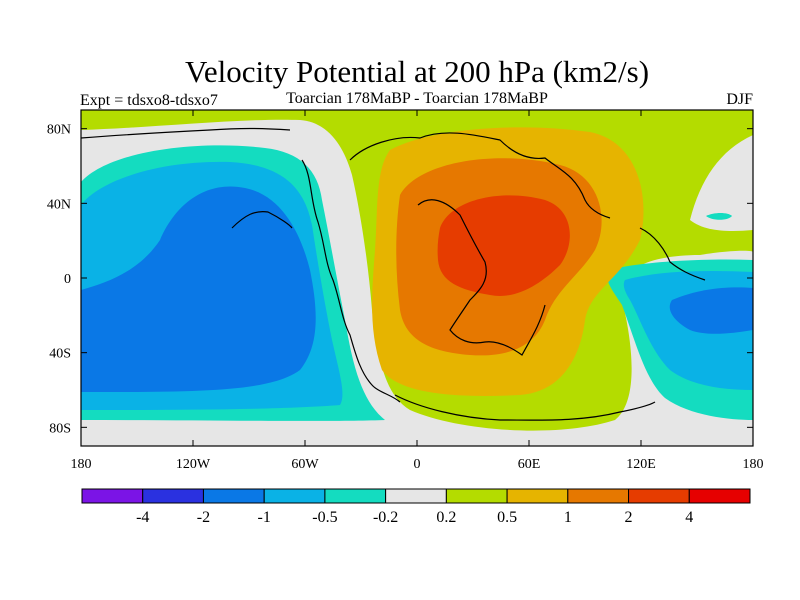 Image resolution: width=800 pixels, height=600 pixels. What do you see at coordinates (689, 517) in the screenshot?
I see `colorbar-label: 4` at bounding box center [689, 517].